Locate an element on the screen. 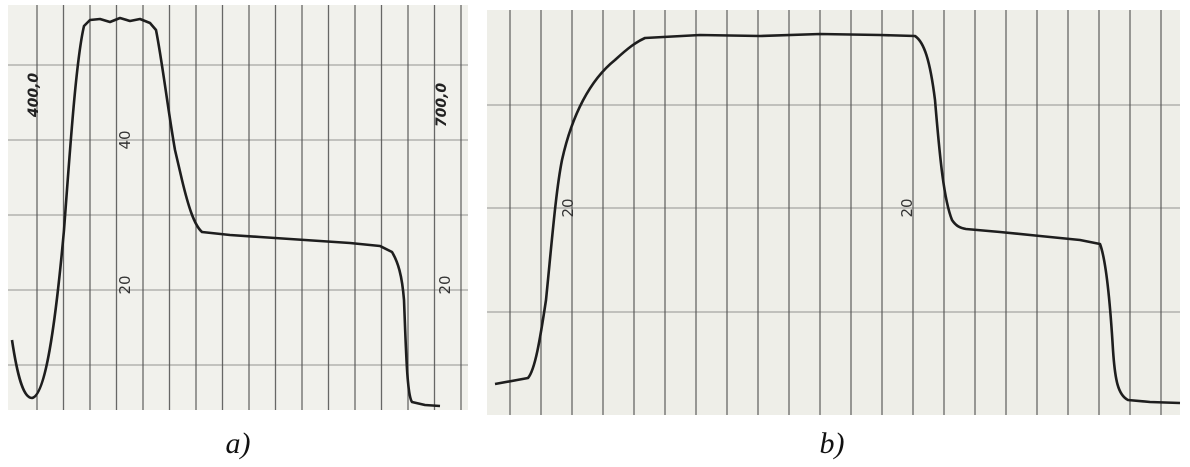 Image resolution: width=1190 pixels, height=467 pixels. paper-label: 700,0 is located at coordinates (442, 105).